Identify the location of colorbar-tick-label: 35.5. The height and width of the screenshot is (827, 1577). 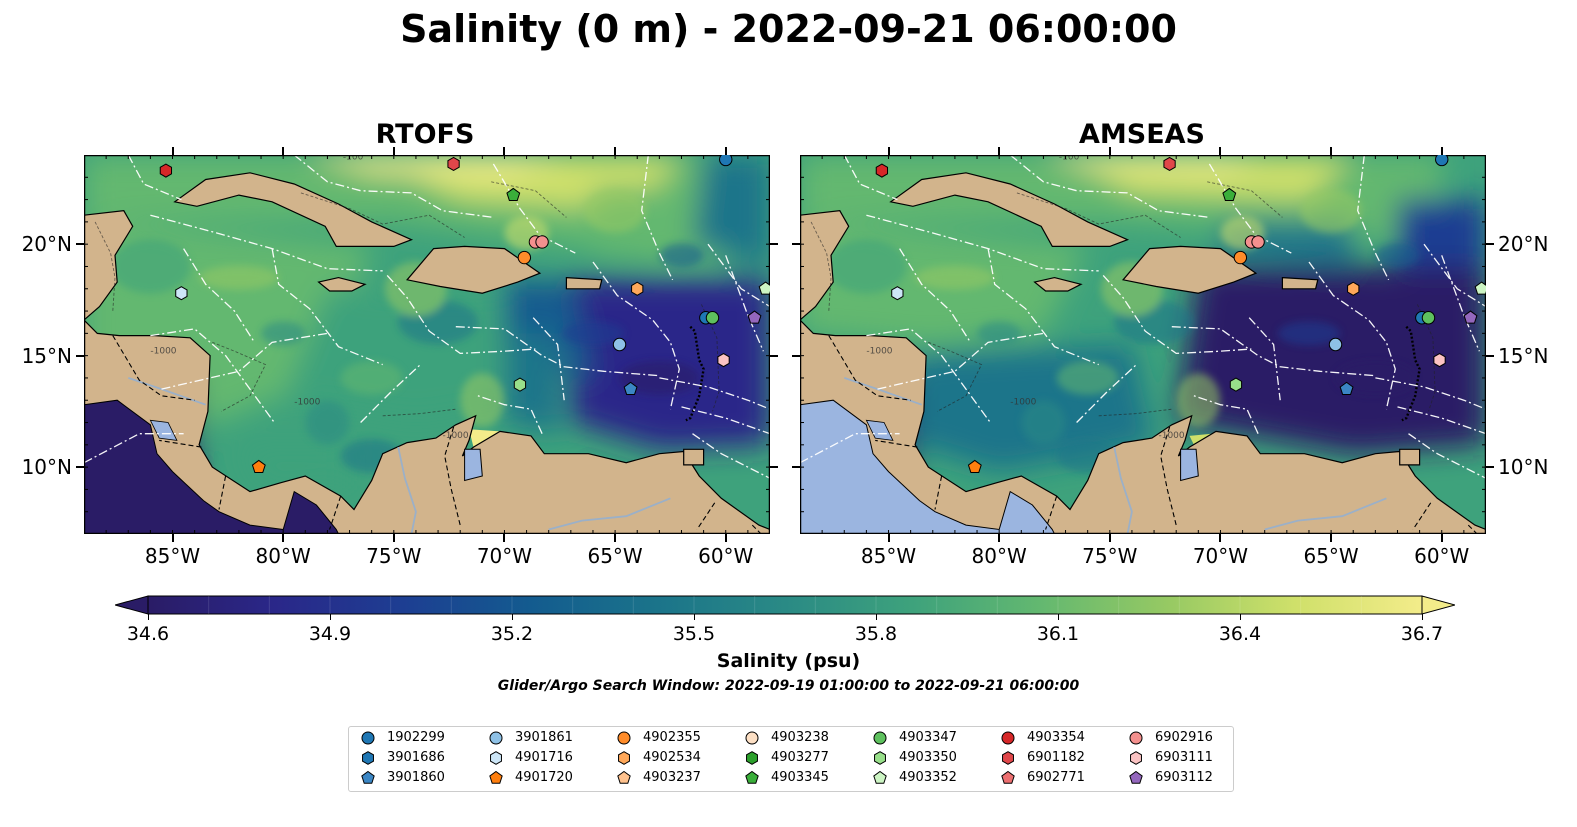
(694, 634).